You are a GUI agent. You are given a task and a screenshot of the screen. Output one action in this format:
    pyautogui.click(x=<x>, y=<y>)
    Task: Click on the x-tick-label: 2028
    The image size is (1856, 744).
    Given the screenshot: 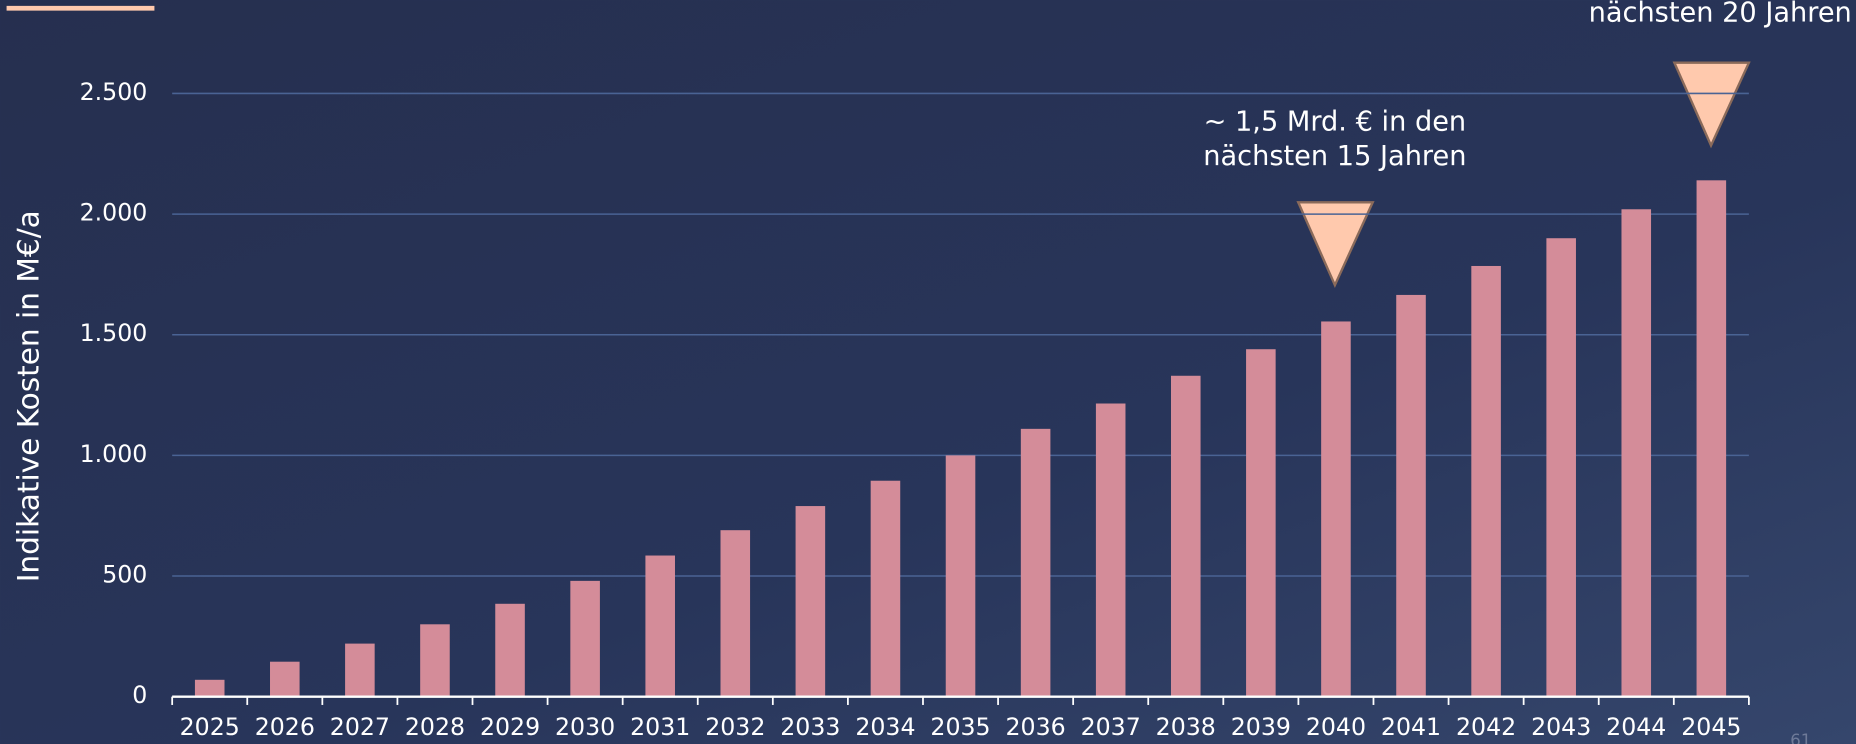 What is the action you would take?
    pyautogui.click(x=435, y=727)
    